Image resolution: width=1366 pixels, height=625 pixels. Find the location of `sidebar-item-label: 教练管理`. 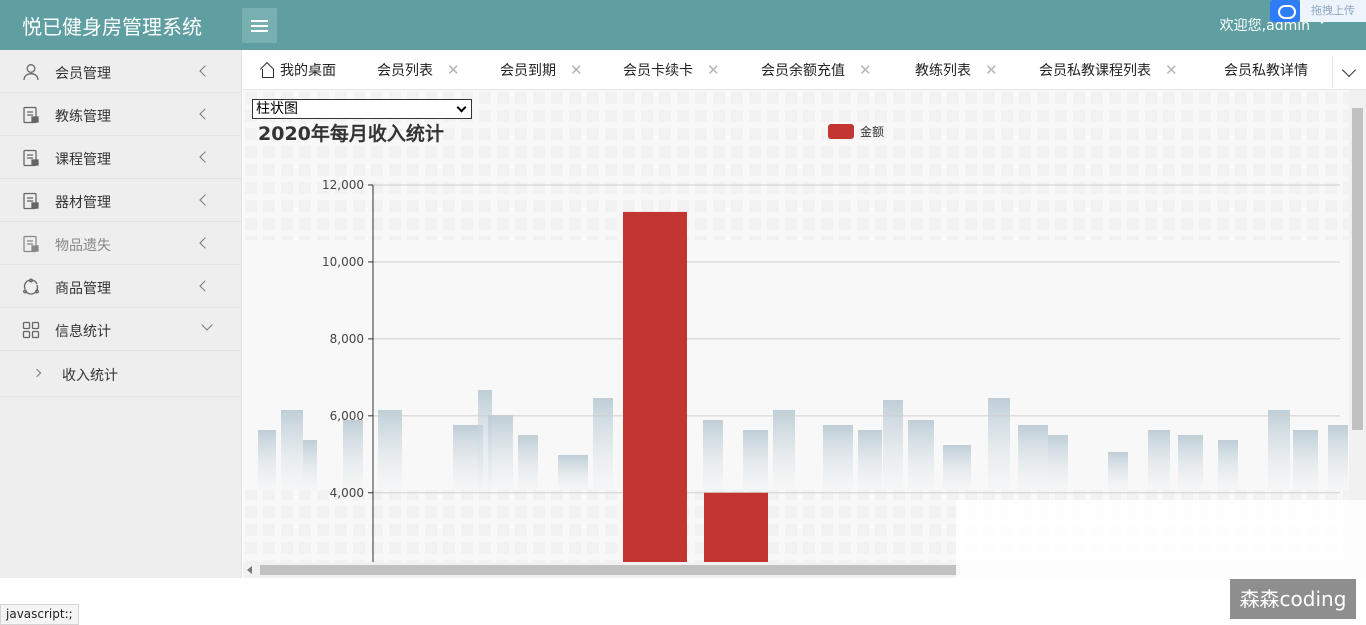

sidebar-item-label: 教练管理 is located at coordinates (83, 117).